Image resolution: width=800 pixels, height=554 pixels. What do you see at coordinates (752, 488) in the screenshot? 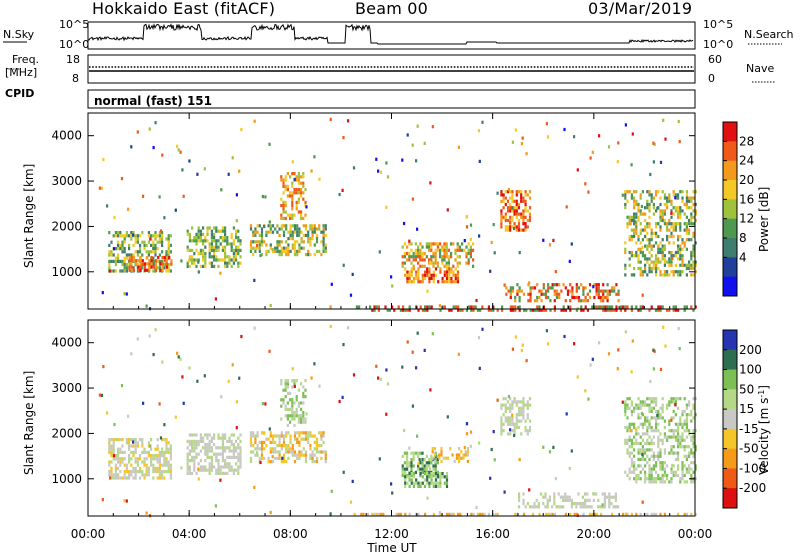
I see `velocity-cbar-tick-label: -200` at bounding box center [752, 488].